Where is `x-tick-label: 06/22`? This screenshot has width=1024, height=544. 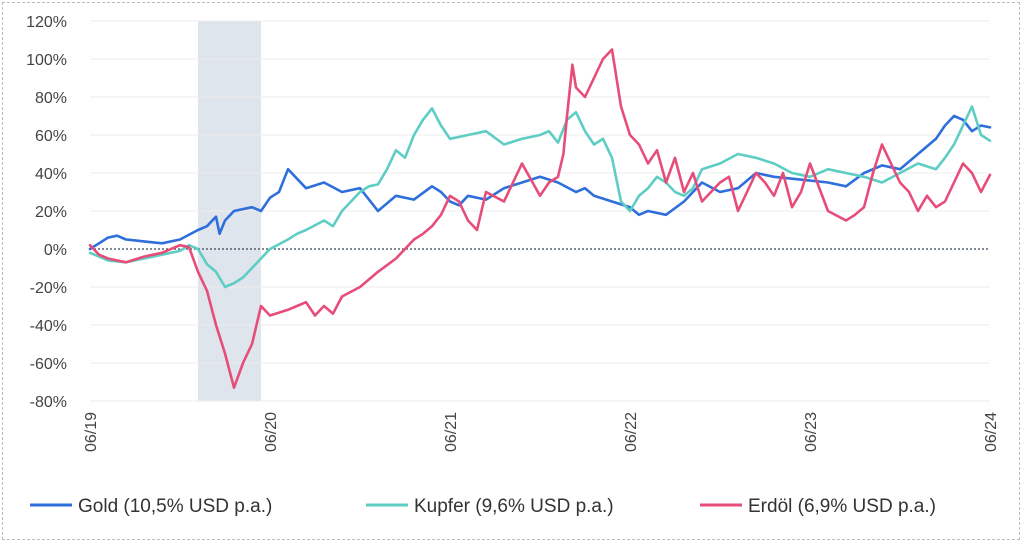
x-tick-label: 06/22 is located at coordinates (631, 432).